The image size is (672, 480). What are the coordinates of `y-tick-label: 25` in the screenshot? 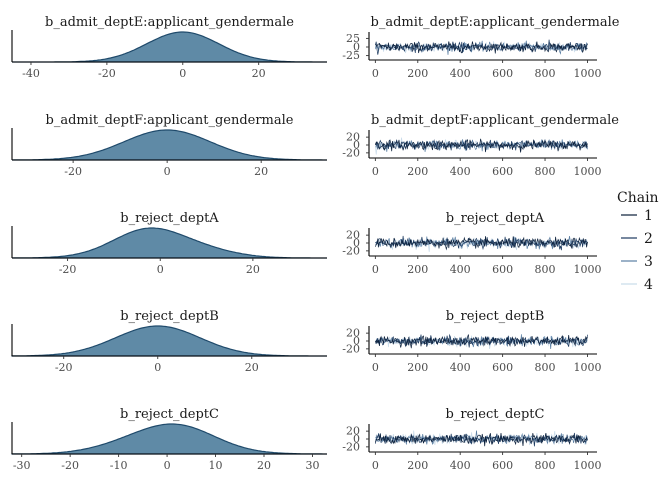 It's located at (353, 38).